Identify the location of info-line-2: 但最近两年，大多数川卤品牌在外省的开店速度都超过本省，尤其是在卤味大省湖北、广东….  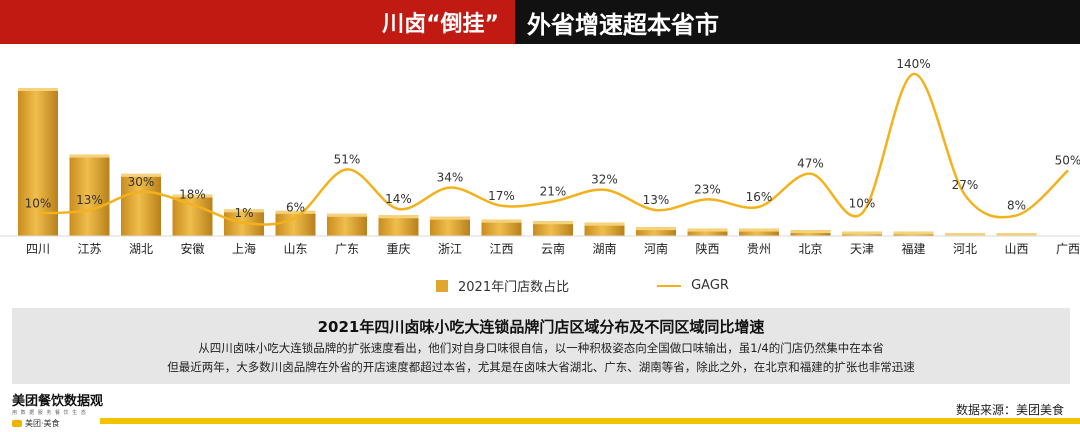
(541, 367).